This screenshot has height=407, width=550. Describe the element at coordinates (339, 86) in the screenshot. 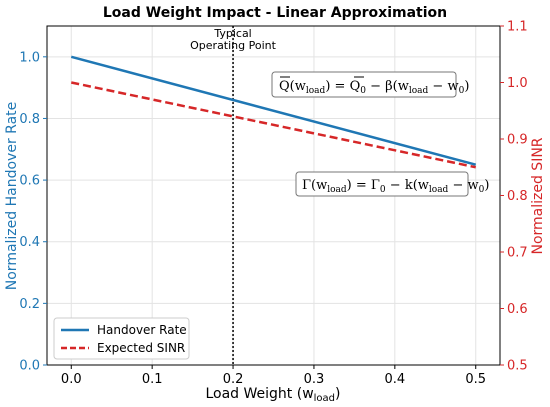

I see `eq1-mid: =` at that location.